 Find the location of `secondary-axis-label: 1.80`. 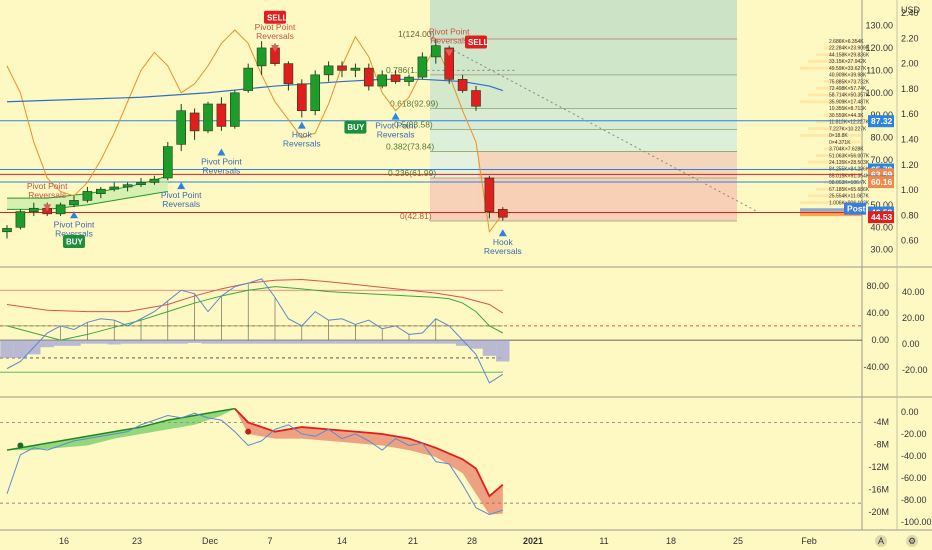

secondary-axis-label: 1.80 is located at coordinates (910, 89).